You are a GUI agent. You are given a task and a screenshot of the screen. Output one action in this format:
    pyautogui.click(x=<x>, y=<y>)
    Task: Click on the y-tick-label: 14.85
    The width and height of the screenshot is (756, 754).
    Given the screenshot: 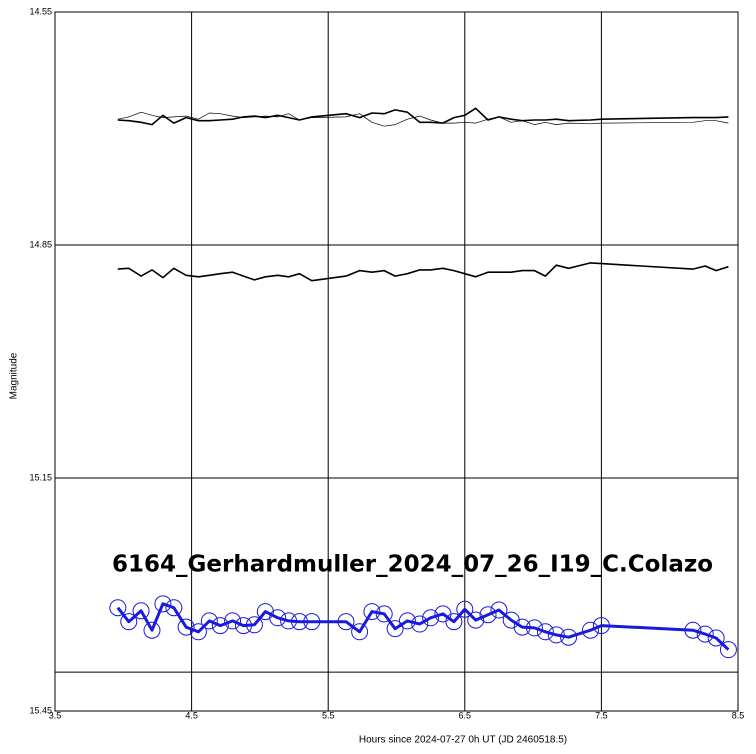 What is the action you would take?
    pyautogui.click(x=40, y=244)
    